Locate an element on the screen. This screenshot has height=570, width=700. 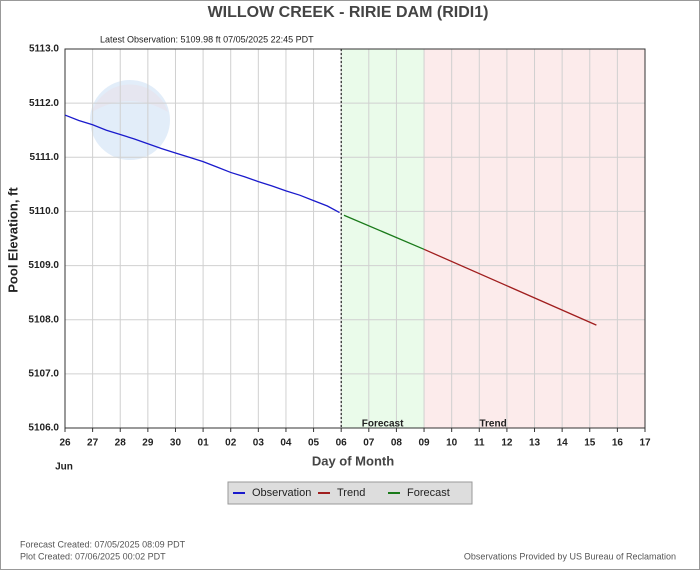
y-tick-label: 5109.0 is located at coordinates (43, 265).